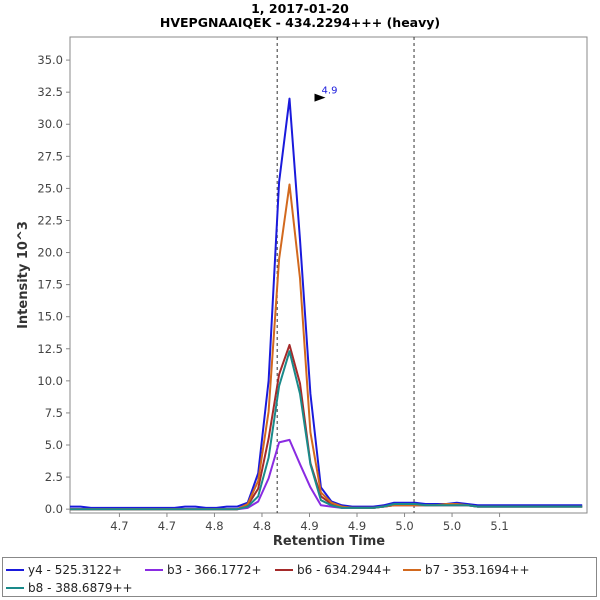 The image size is (600, 600). What do you see at coordinates (300, 8) in the screenshot?
I see `chart-title: 1, 2017-01-20` at bounding box center [300, 8].